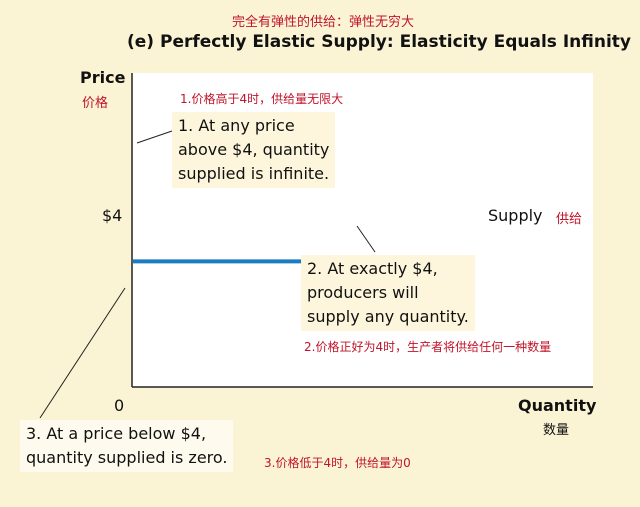  Describe the element at coordinates (154, 137) in the screenshot. I see `annotation-1-leader` at that location.